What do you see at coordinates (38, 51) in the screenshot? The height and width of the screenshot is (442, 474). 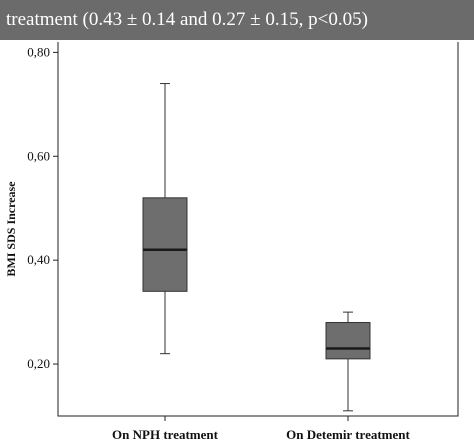 I see `y-tick-label: 0,80` at bounding box center [38, 51].